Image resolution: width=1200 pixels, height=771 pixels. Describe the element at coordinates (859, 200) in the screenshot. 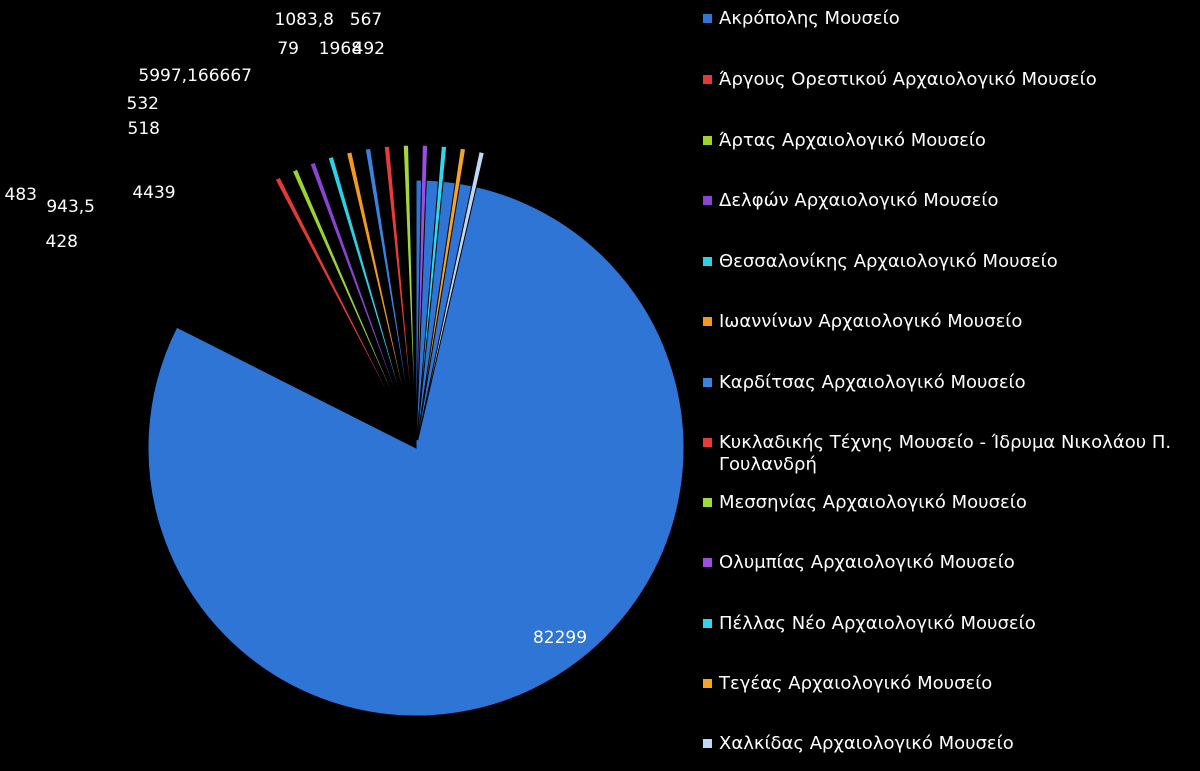

I see `legend-label: Δελφών Αρχαιολογικό Μουσείο` at that location.